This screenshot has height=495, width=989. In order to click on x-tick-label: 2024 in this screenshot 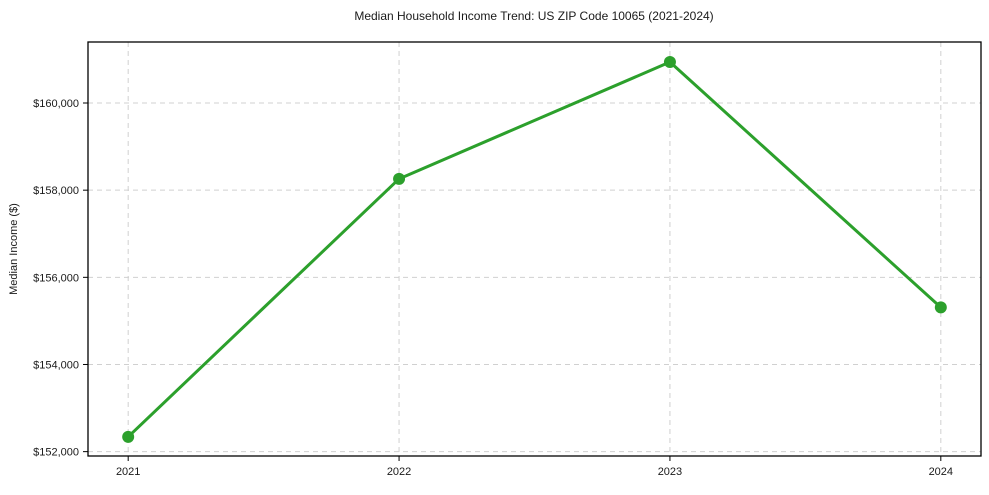, I will do `click(941, 472)`.